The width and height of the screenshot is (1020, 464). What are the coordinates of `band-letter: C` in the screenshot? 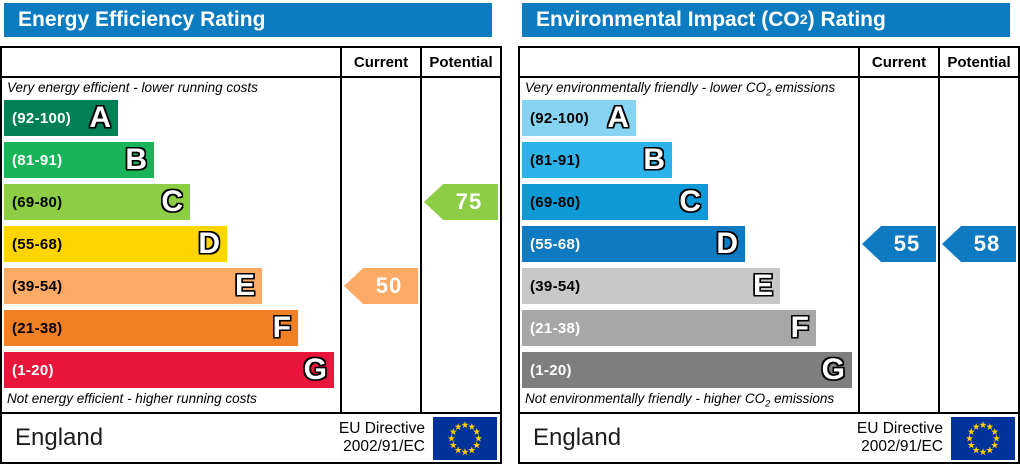 It's located at (690, 201).